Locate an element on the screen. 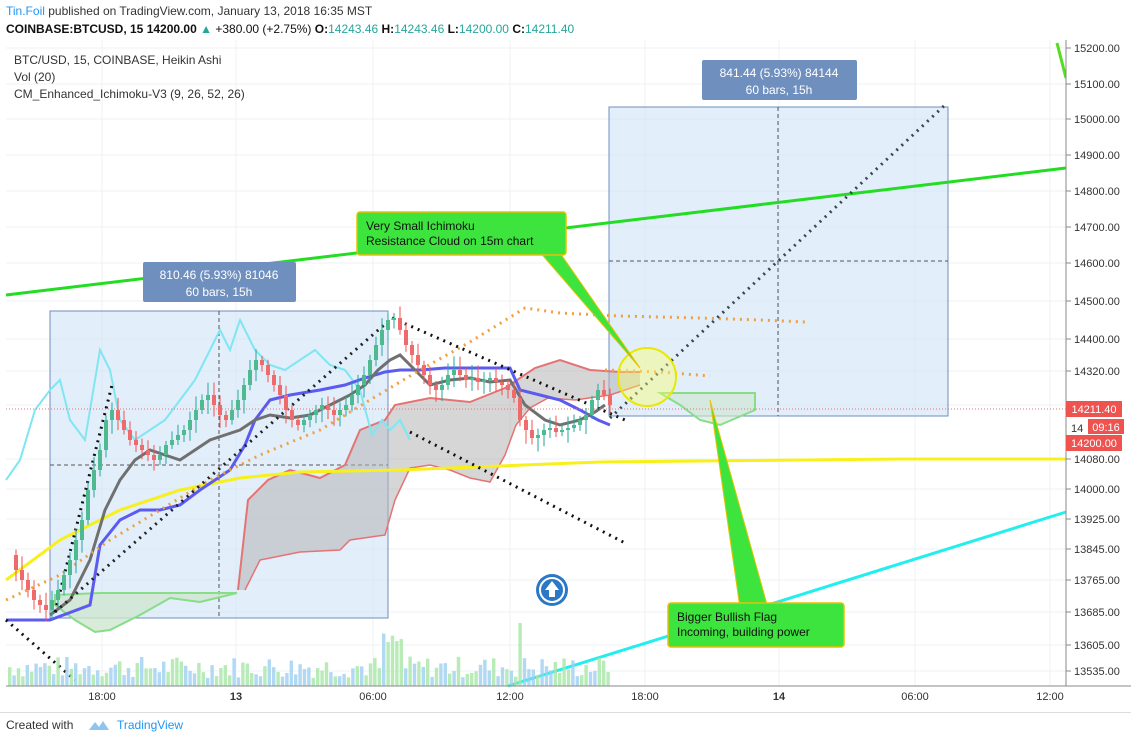 The height and width of the screenshot is (742, 1131). volume-bars is located at coordinates (309, 654).